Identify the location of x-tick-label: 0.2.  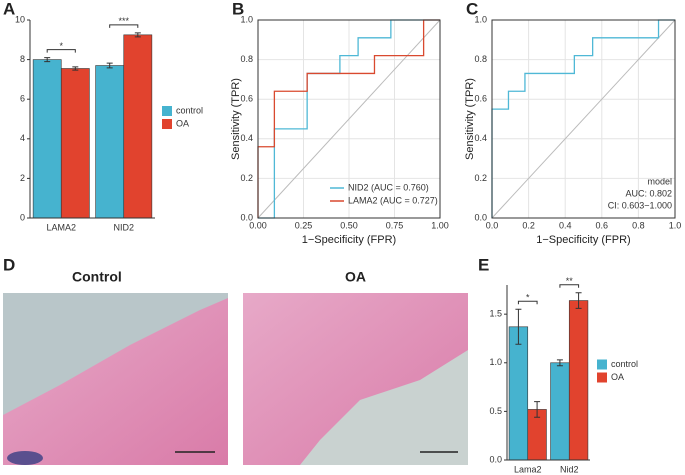
(528, 225).